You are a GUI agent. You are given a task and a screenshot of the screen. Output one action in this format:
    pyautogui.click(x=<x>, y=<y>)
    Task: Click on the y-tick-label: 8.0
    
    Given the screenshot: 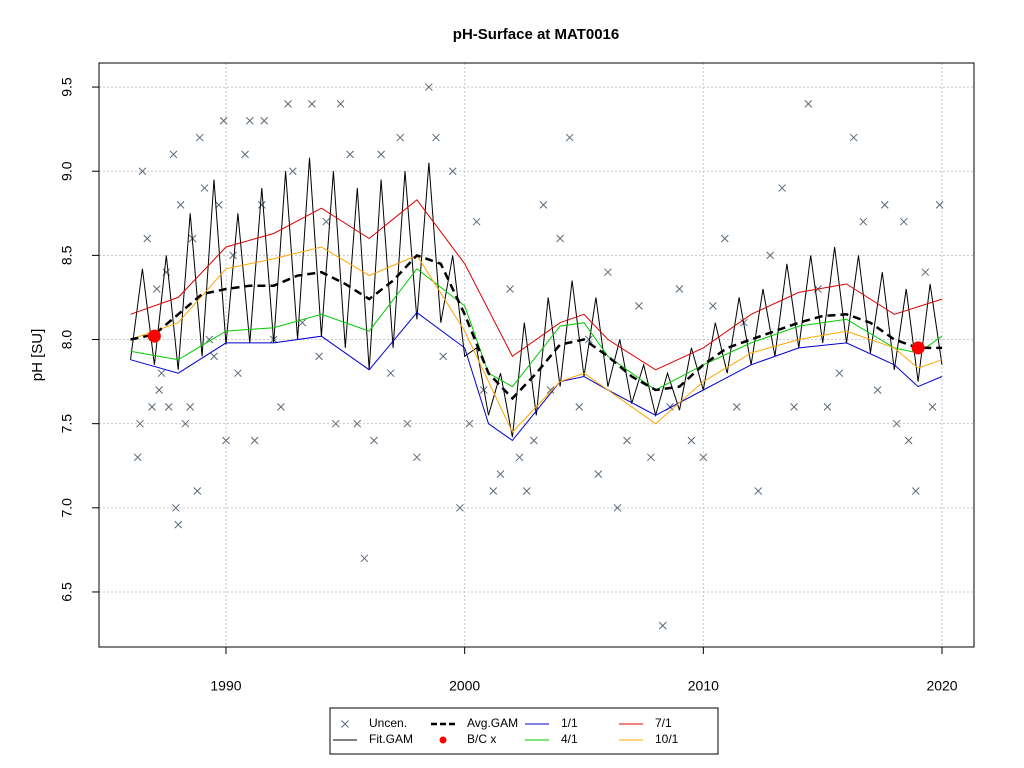 What is the action you would take?
    pyautogui.click(x=67, y=340)
    